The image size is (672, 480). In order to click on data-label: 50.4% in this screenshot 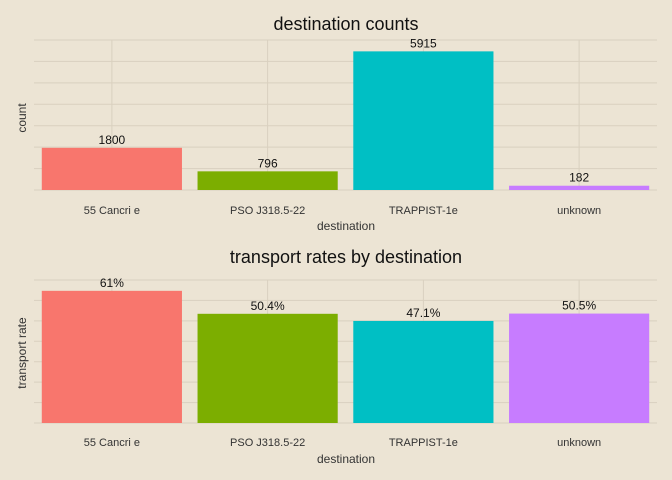, I will do `click(268, 306)`.